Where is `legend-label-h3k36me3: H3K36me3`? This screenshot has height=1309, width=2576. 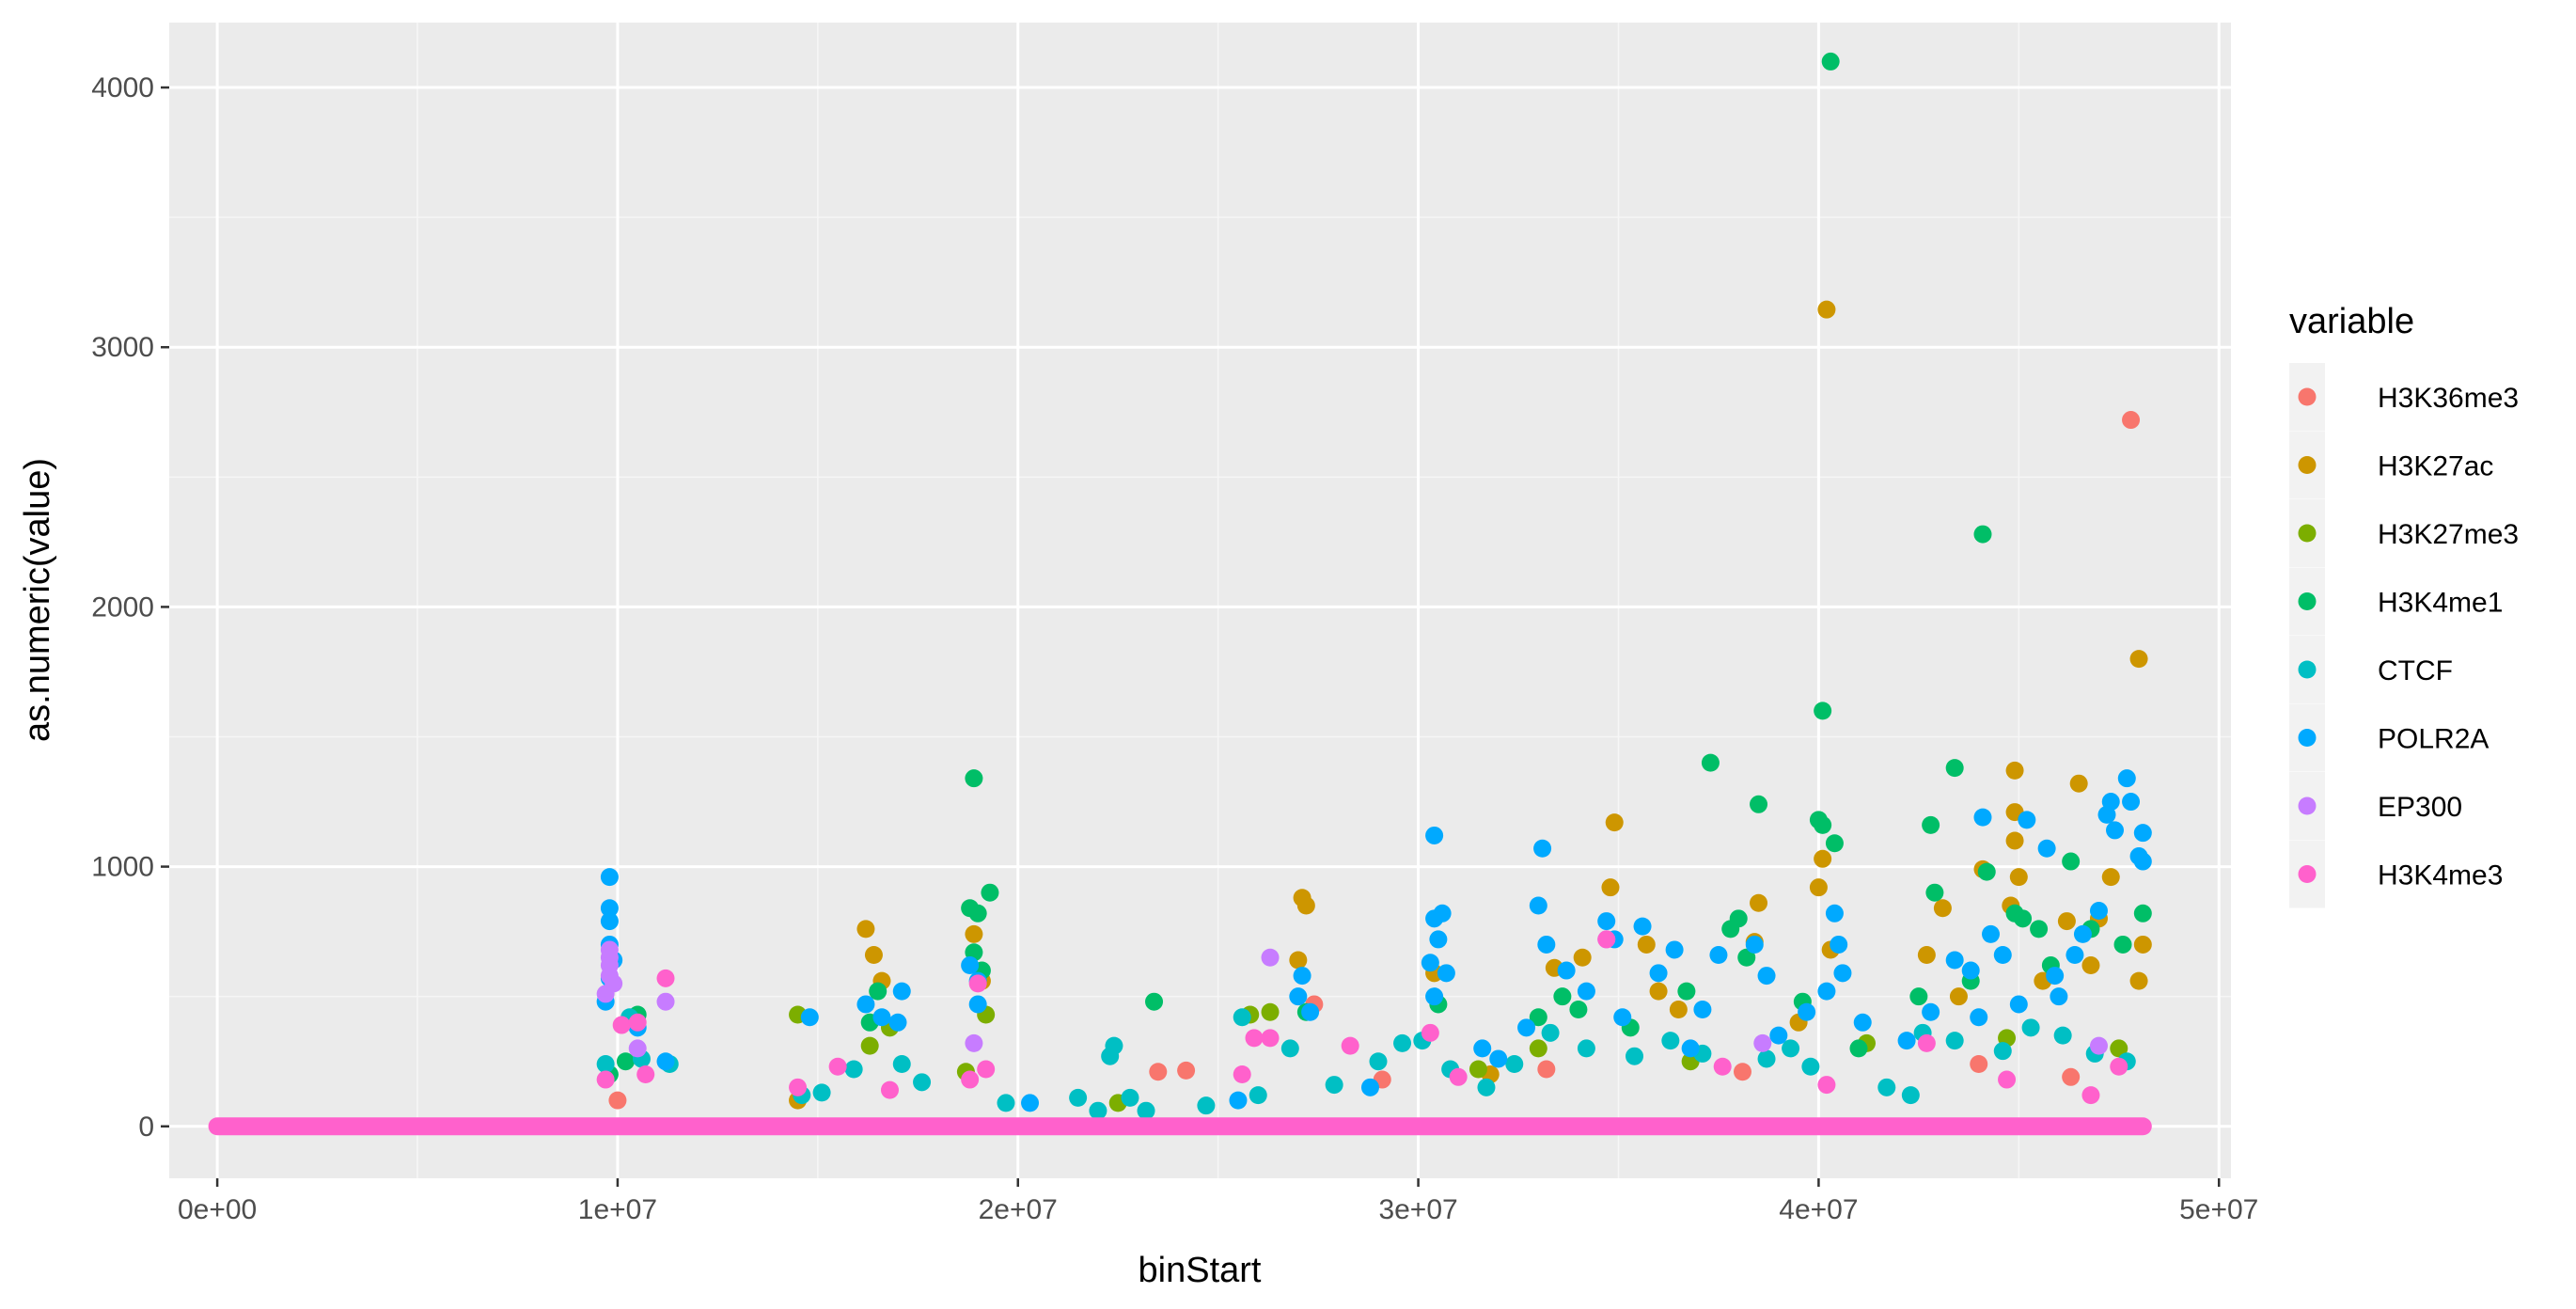 legend-label-h3k36me3: H3K36me3 is located at coordinates (2448, 398).